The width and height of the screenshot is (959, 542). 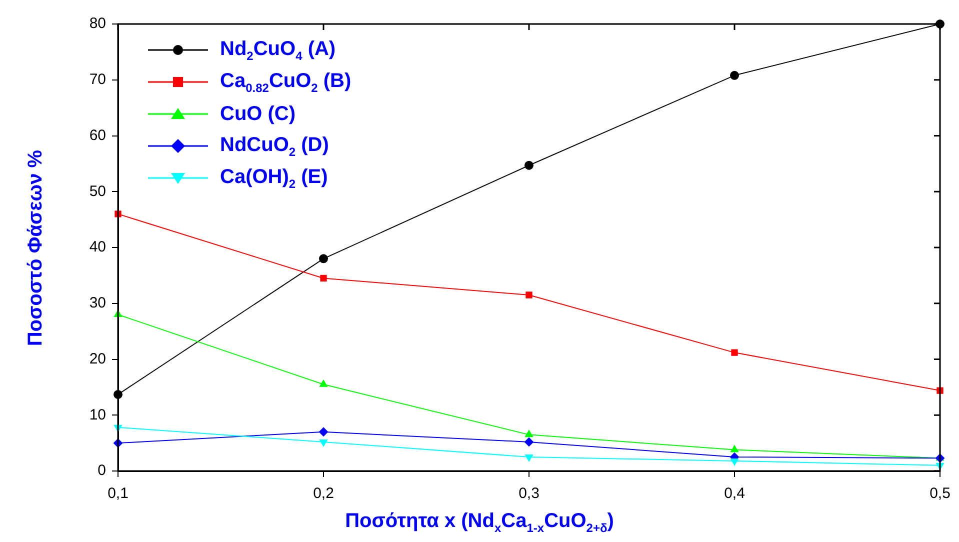 I want to click on y-tick-label: 20, so click(x=97, y=359).